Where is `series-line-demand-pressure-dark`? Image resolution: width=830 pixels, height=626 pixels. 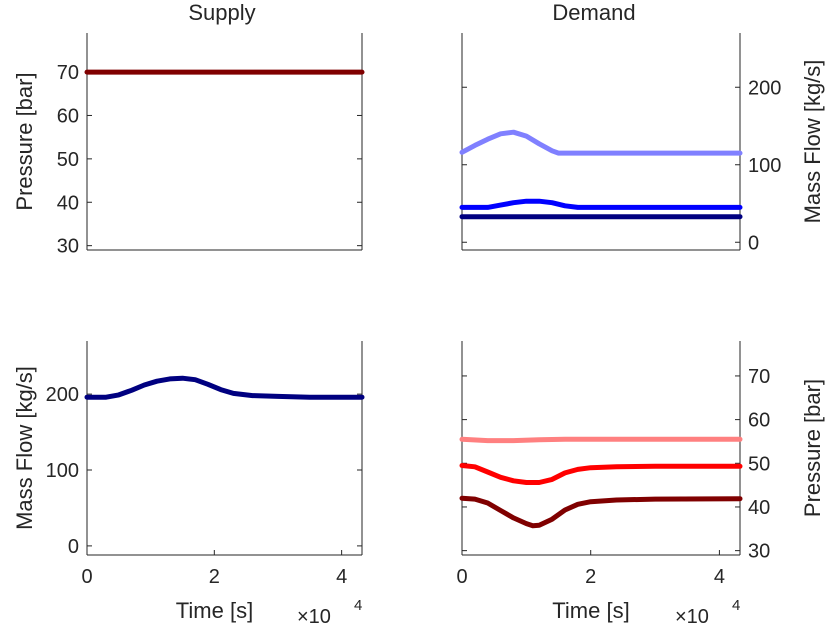 series-line-demand-pressure-dark is located at coordinates (601, 512).